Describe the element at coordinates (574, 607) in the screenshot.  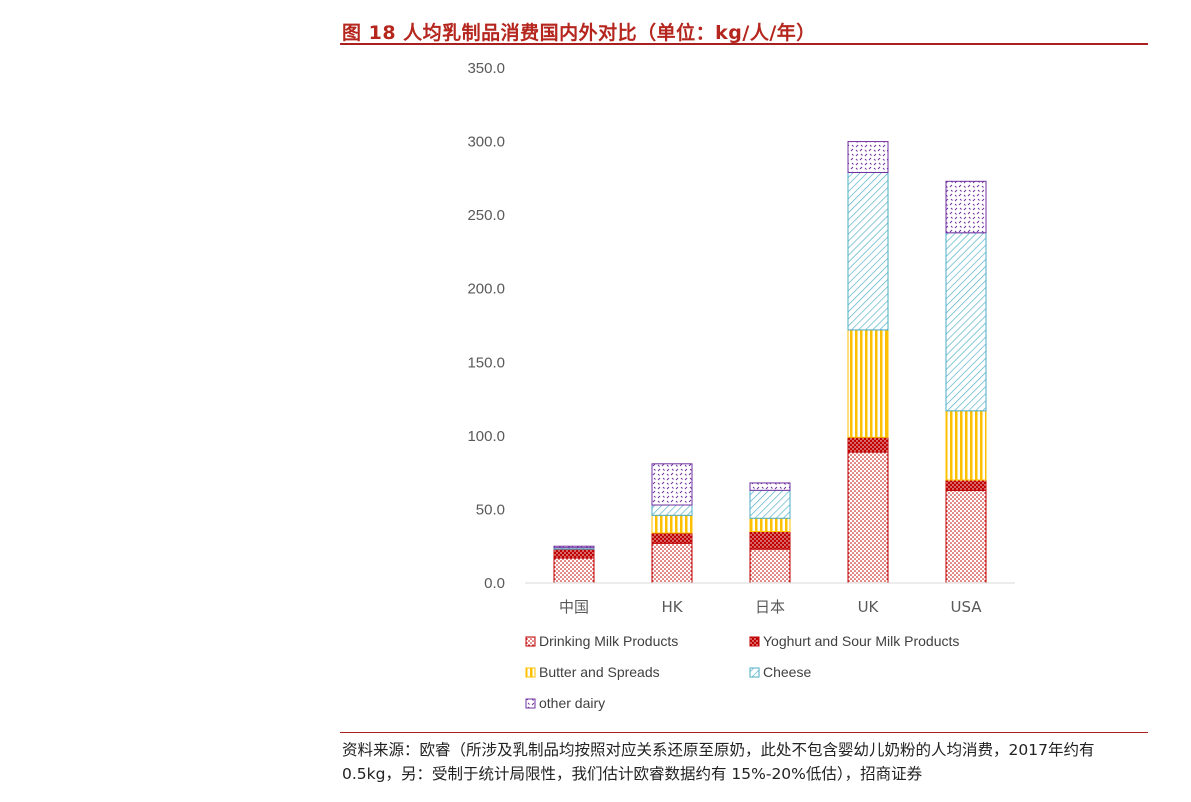
I see `x-category-label: 中国` at that location.